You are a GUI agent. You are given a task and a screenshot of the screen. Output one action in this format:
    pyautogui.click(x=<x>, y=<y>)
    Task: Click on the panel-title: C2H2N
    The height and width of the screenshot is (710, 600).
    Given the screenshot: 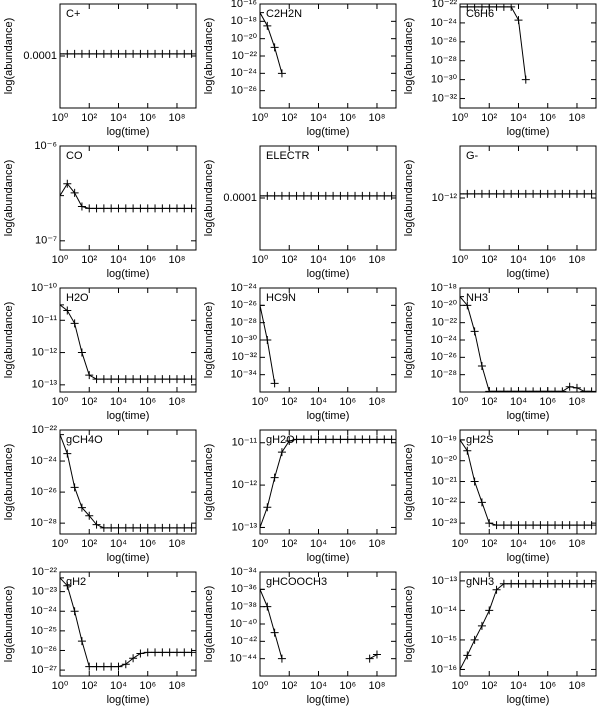 What is the action you would take?
    pyautogui.click(x=284, y=14)
    